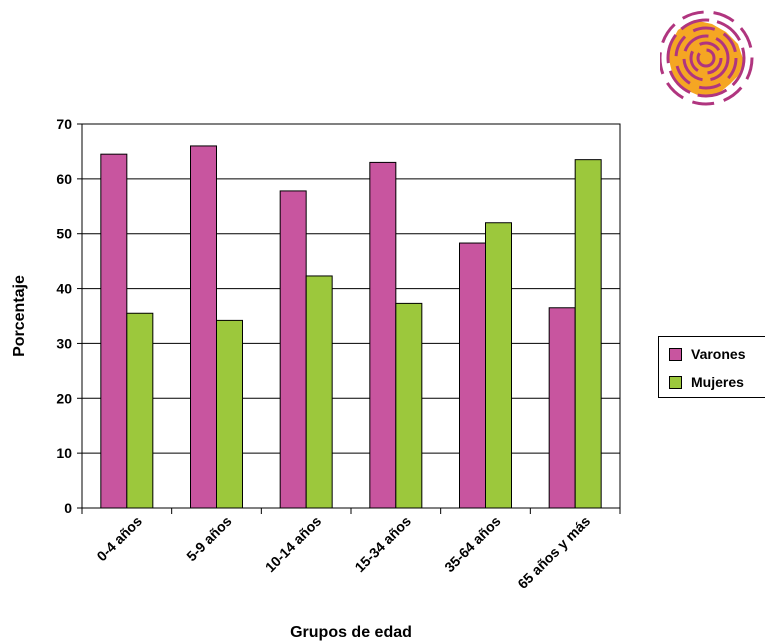  I want to click on y-tick-labels: 0 10 20 30 40 50 60 70, so click(64, 316).